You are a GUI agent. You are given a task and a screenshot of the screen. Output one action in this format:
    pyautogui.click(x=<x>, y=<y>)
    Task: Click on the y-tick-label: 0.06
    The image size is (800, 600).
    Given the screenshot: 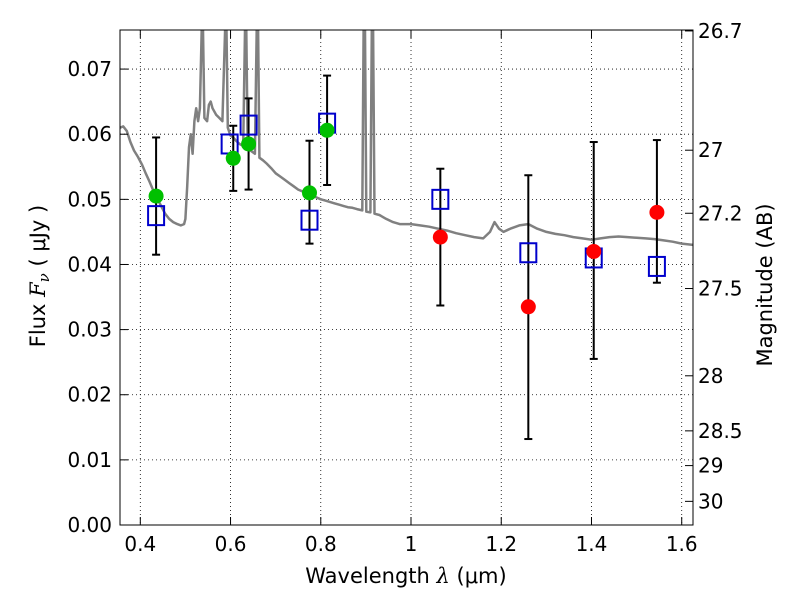 What is the action you would take?
    pyautogui.click(x=89, y=134)
    